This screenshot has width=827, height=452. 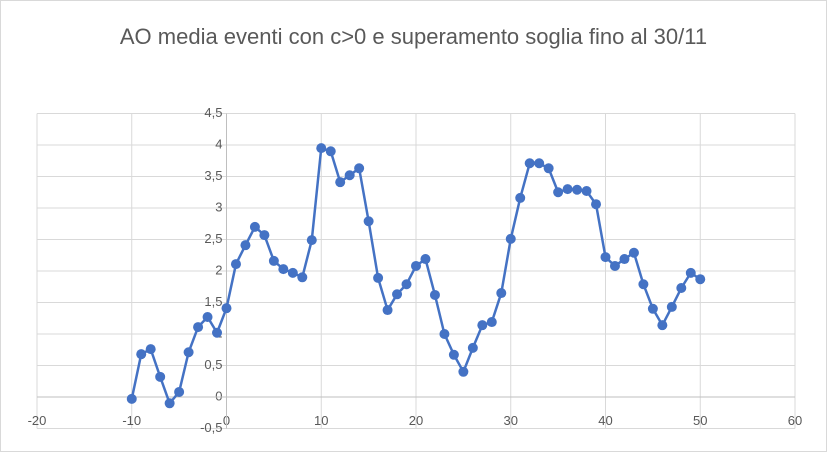 I want to click on x-tick-label: -20, so click(x=37, y=420).